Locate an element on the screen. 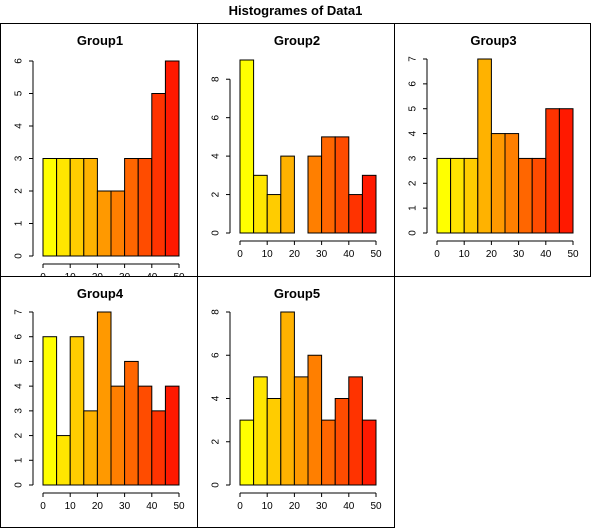  histogram-svg: Group1 0 1 2 3 4 5 6 0 10 20 30 40 50 is located at coordinates (99, 155).